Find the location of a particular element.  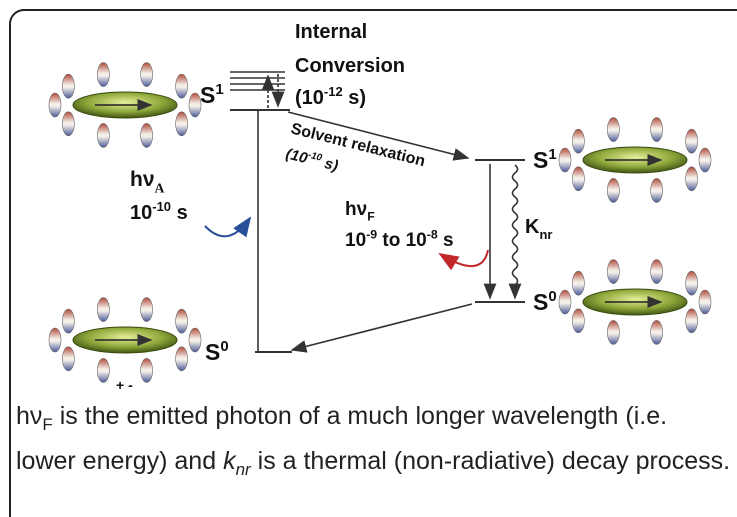

caption-run: k is located at coordinates (229, 461).